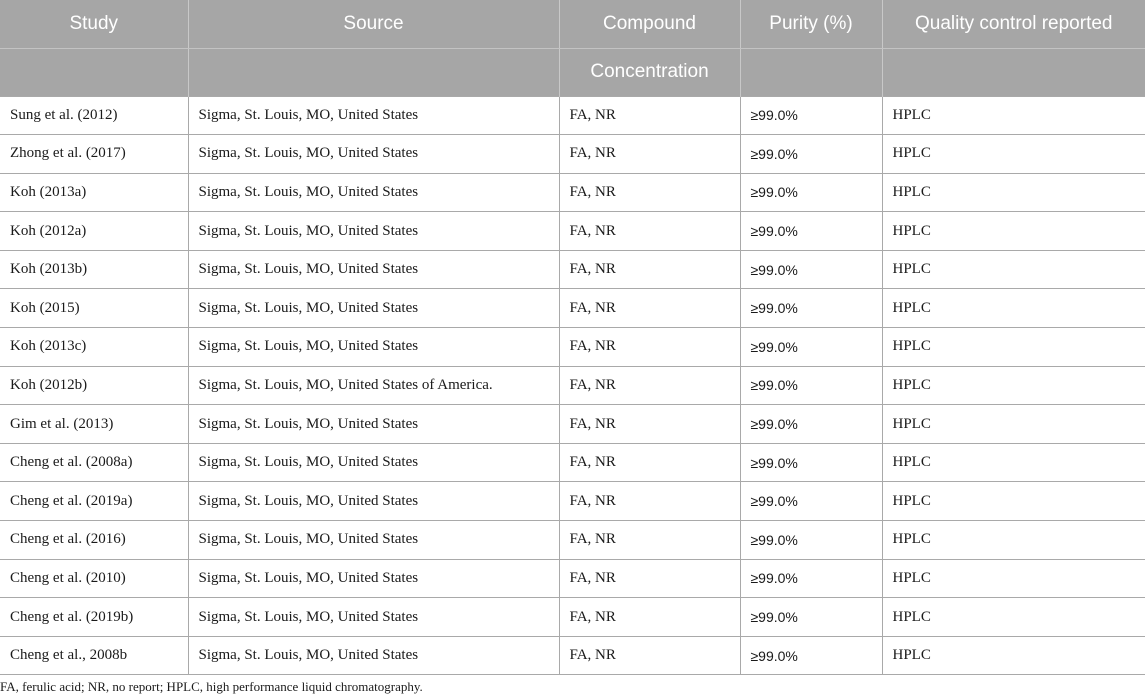  Describe the element at coordinates (94, 192) in the screenshot. I see `cell-study: Koh (2013a)` at that location.